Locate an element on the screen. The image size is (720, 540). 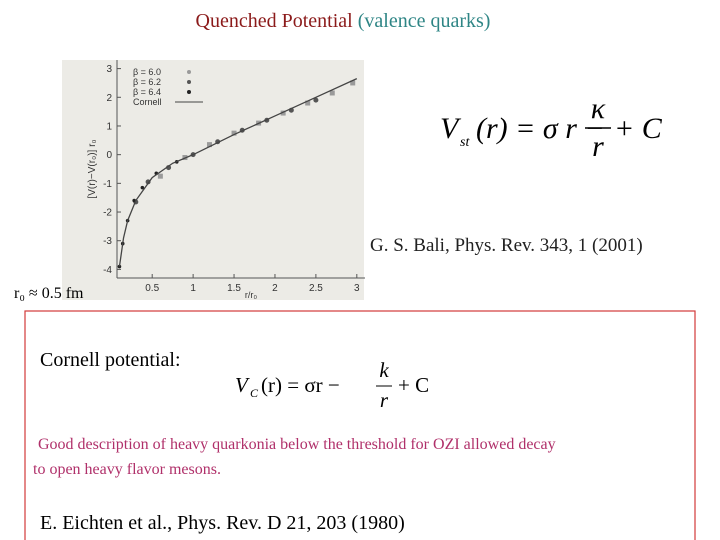
title-main: Quenched Potential is located at coordinates (275, 21).